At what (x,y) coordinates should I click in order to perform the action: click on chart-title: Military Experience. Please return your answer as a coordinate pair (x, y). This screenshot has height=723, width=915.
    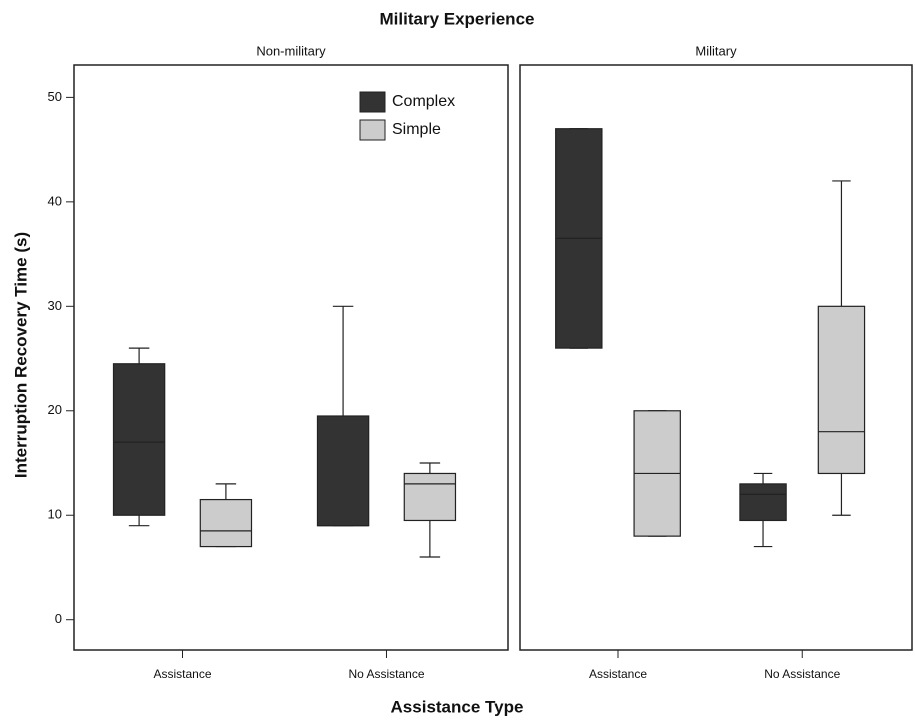
    Looking at the image, I should click on (457, 18).